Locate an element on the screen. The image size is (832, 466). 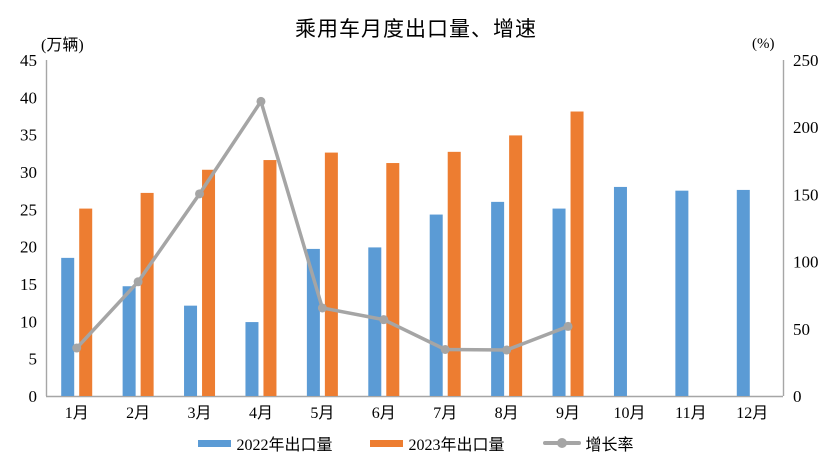
legend-line-marker-icon is located at coordinates (561, 443).